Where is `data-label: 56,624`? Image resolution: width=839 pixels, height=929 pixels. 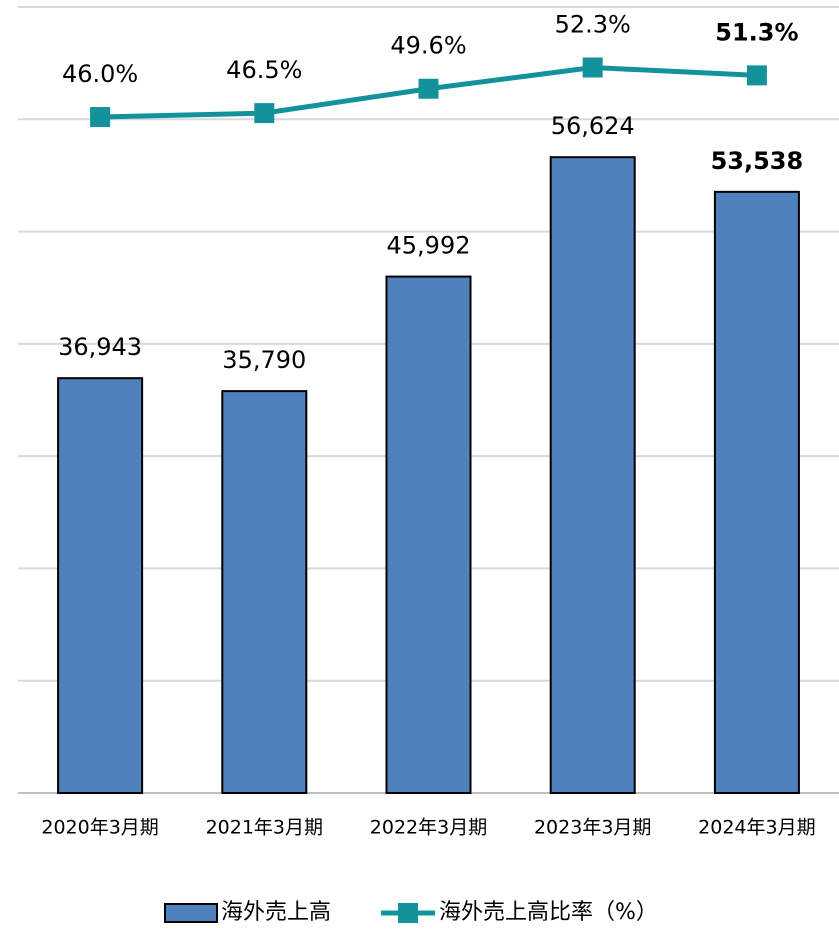
data-label: 56,624 is located at coordinates (593, 126).